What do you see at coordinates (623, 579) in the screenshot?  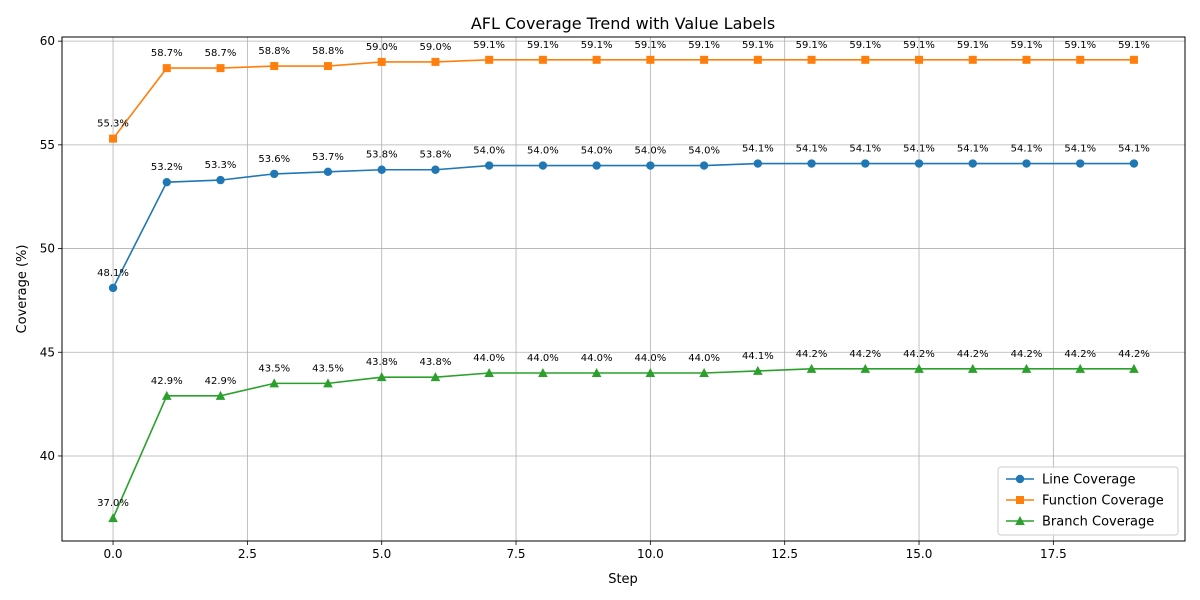 I see `x-axis-label: Step` at bounding box center [623, 579].